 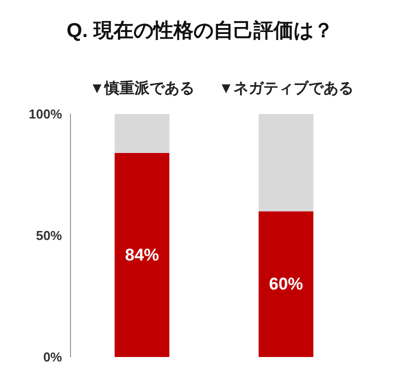 I want to click on chart-title: Q. 現在の性格の自己評価は？, so click(x=200, y=30).